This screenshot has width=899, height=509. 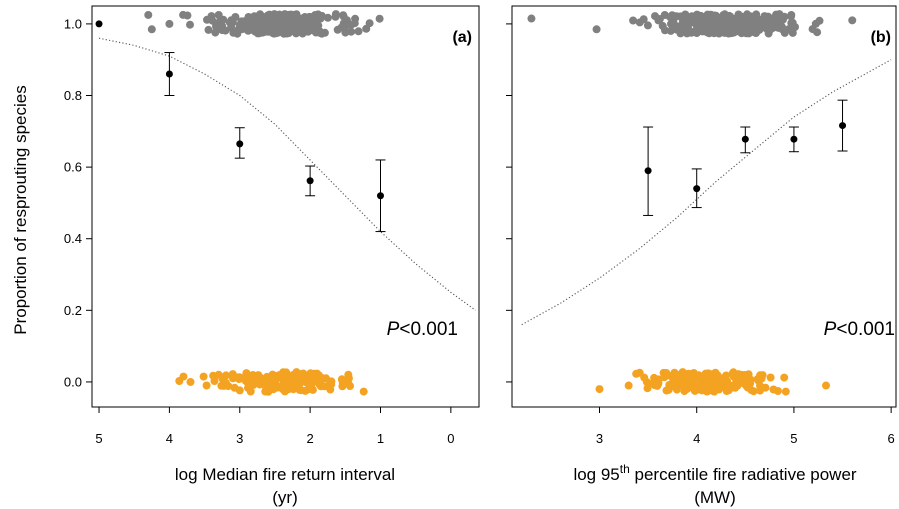 What do you see at coordinates (73, 23) in the screenshot?
I see `y-tick-label: 1.0` at bounding box center [73, 23].